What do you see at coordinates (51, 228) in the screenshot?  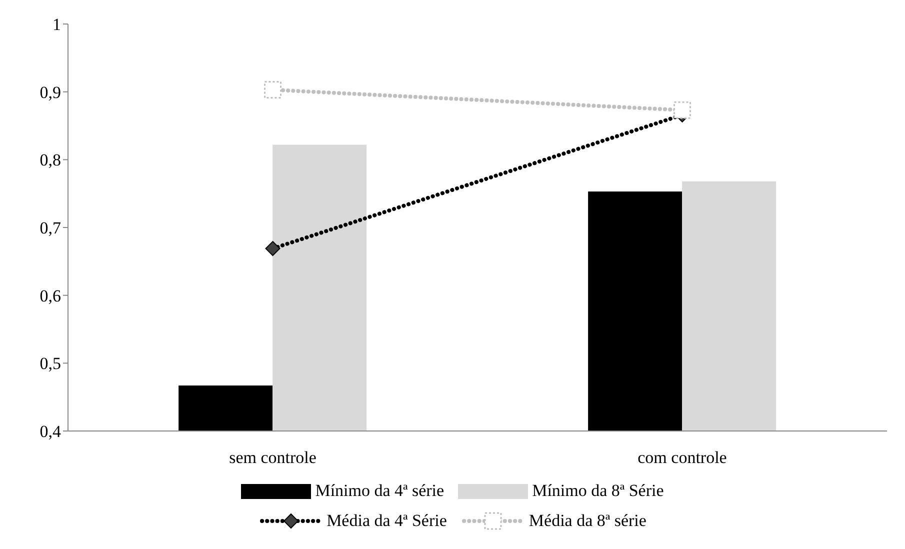 I see `y-tick-label: 0,7` at bounding box center [51, 228].